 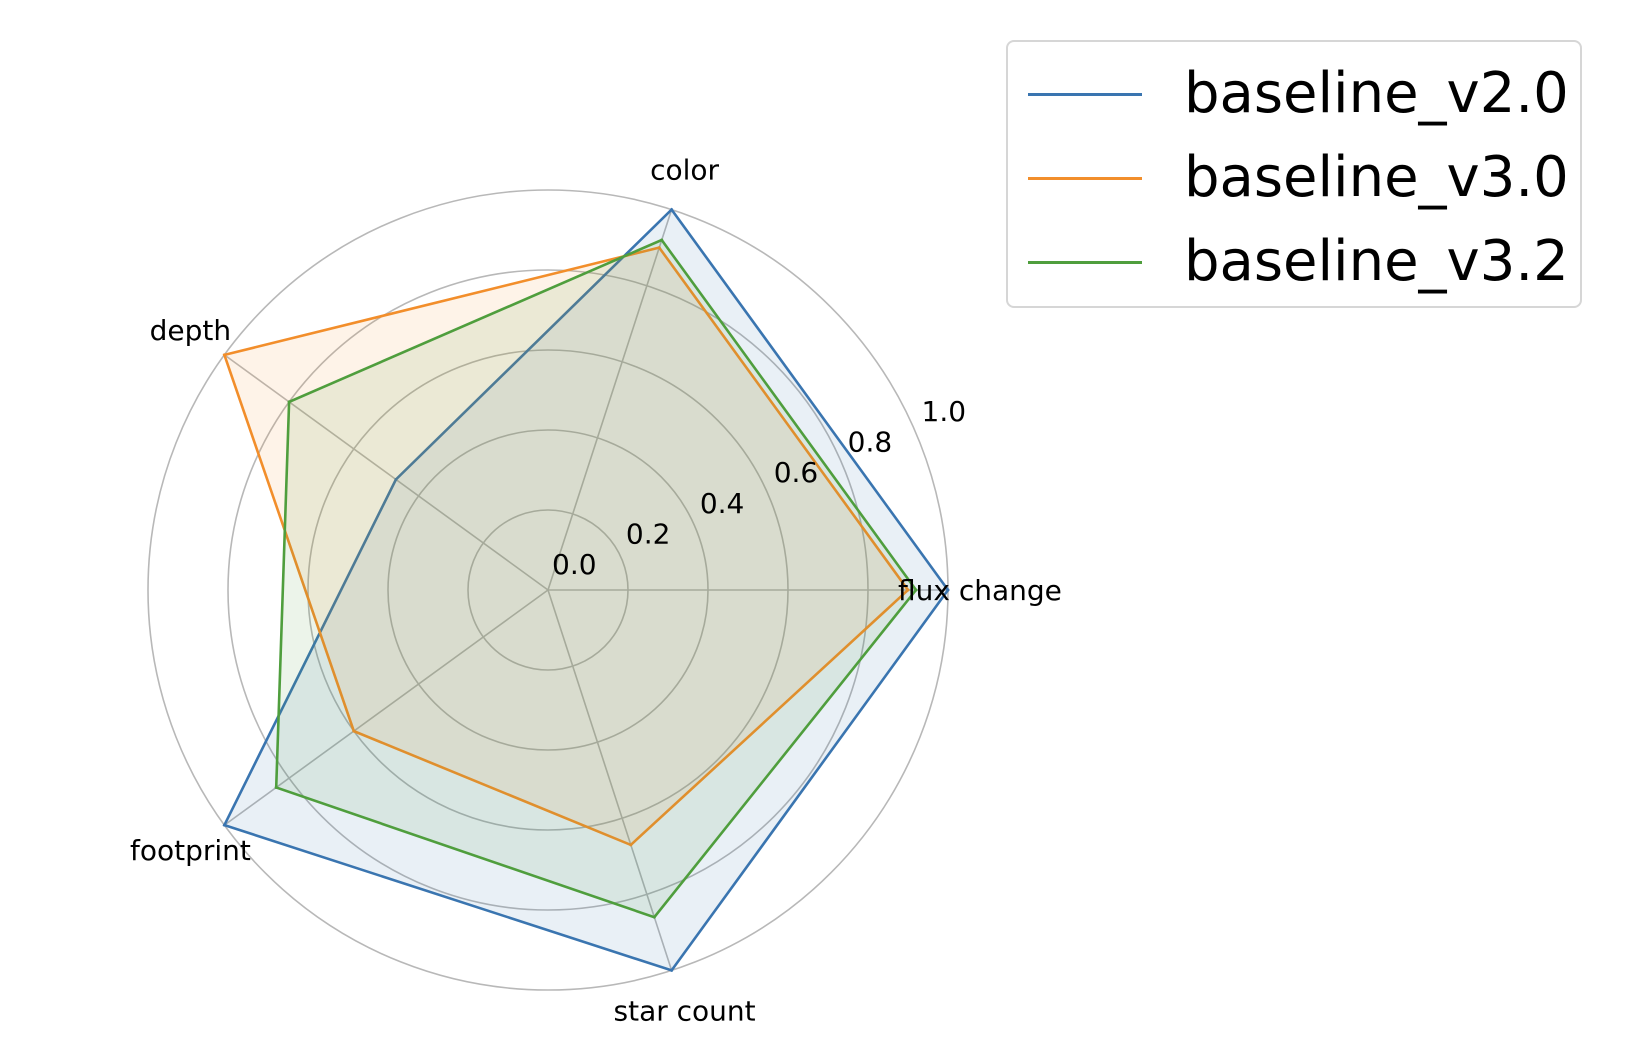 I want to click on axis-label-0: flux change, so click(x=980, y=590).